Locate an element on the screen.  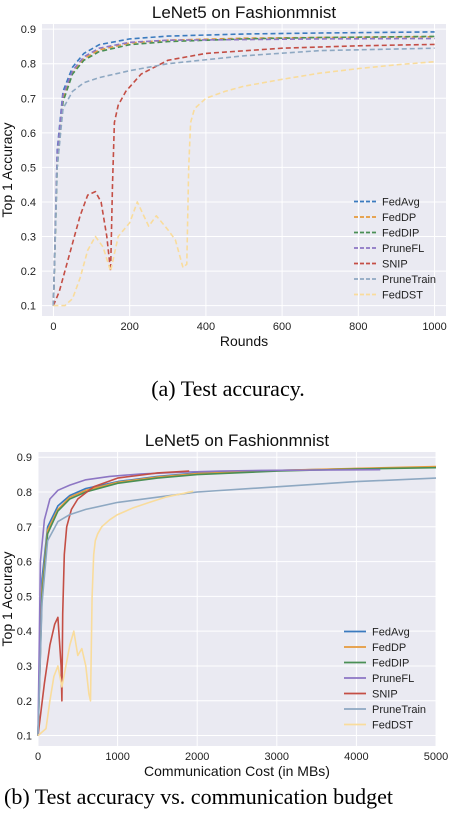
x-axis-label: Communication Cost (in MBs) is located at coordinates (237, 771).